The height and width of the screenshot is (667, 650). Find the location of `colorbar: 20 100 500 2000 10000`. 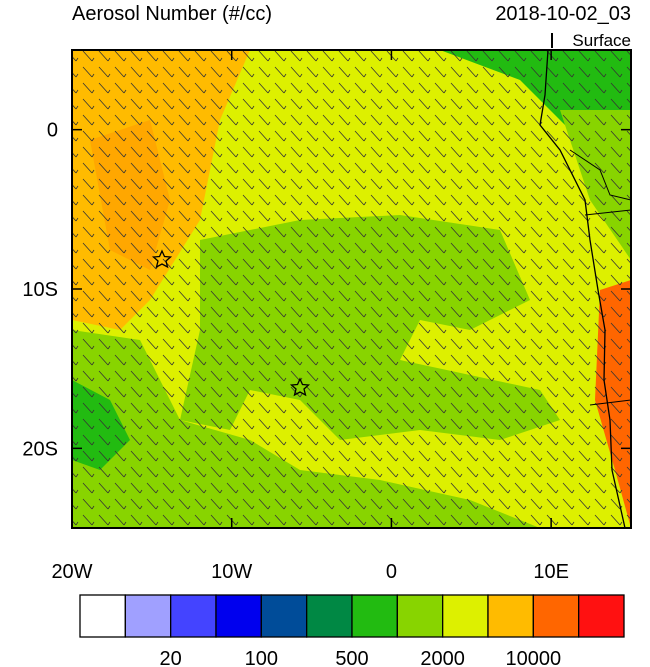

colorbar: 20 100 500 2000 10000 is located at coordinates (352, 630).